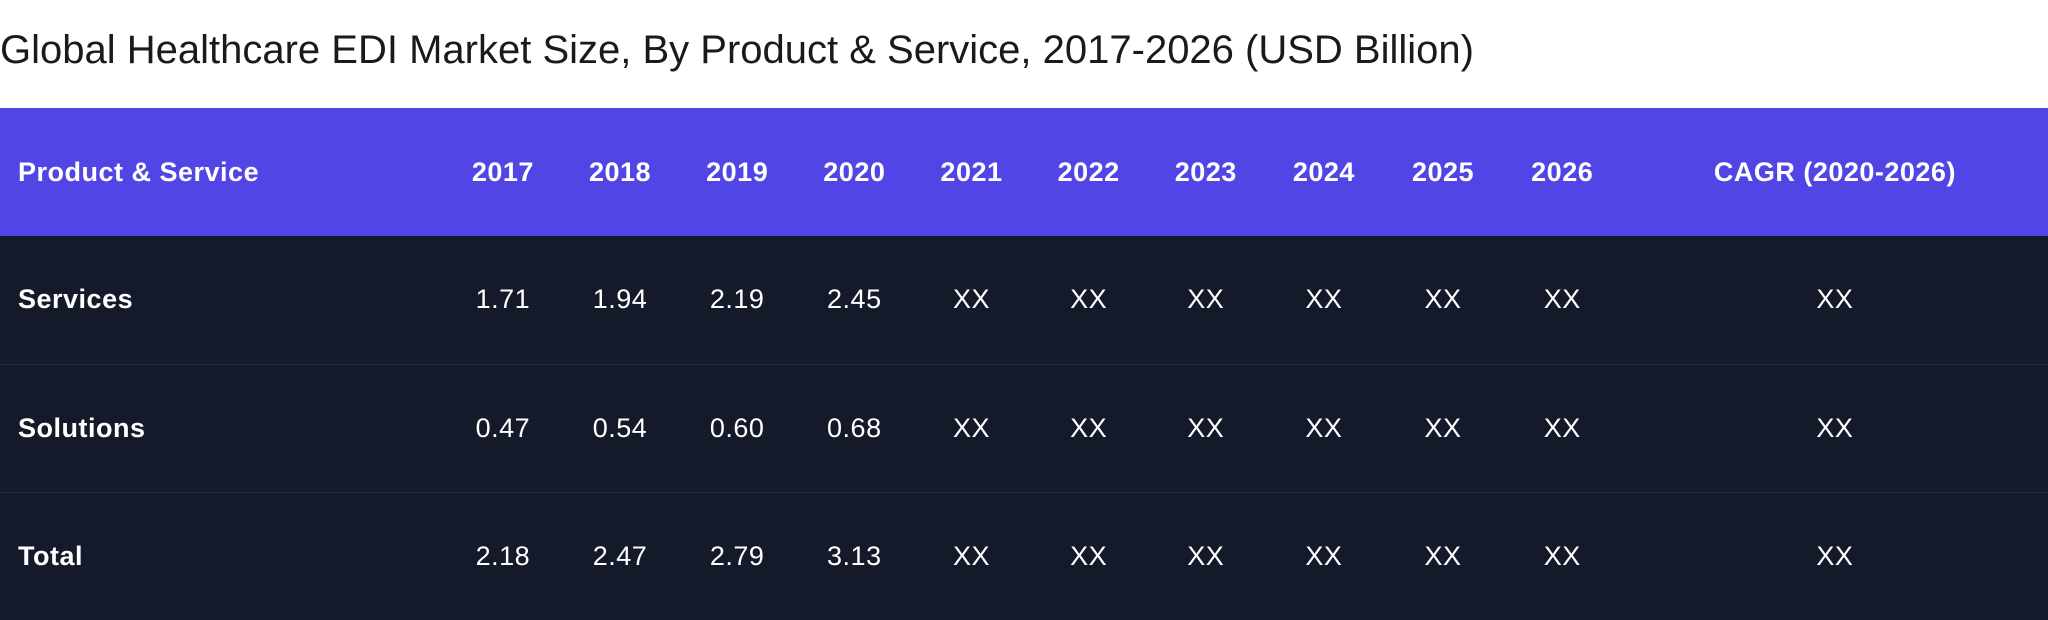 The height and width of the screenshot is (620, 2048). I want to click on column-header-2019: 2019, so click(737, 171).